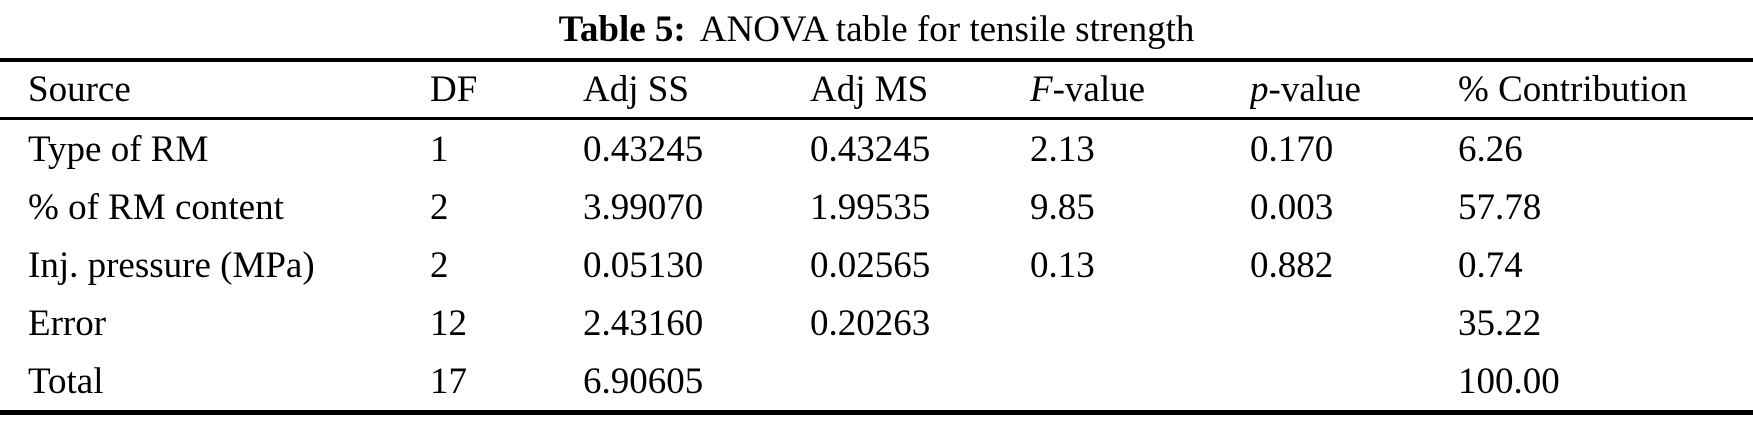  What do you see at coordinates (920, 91) in the screenshot?
I see `col-header-adj-ms: Adj MS` at bounding box center [920, 91].